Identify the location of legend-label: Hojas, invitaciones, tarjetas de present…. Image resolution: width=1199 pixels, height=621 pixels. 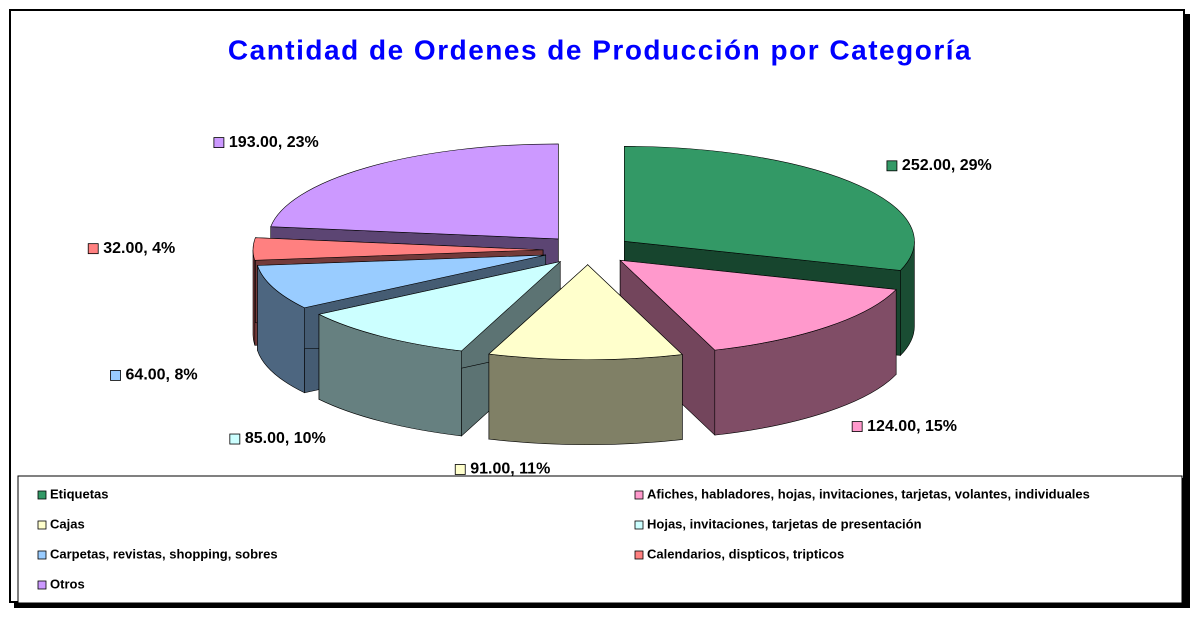
(784, 523).